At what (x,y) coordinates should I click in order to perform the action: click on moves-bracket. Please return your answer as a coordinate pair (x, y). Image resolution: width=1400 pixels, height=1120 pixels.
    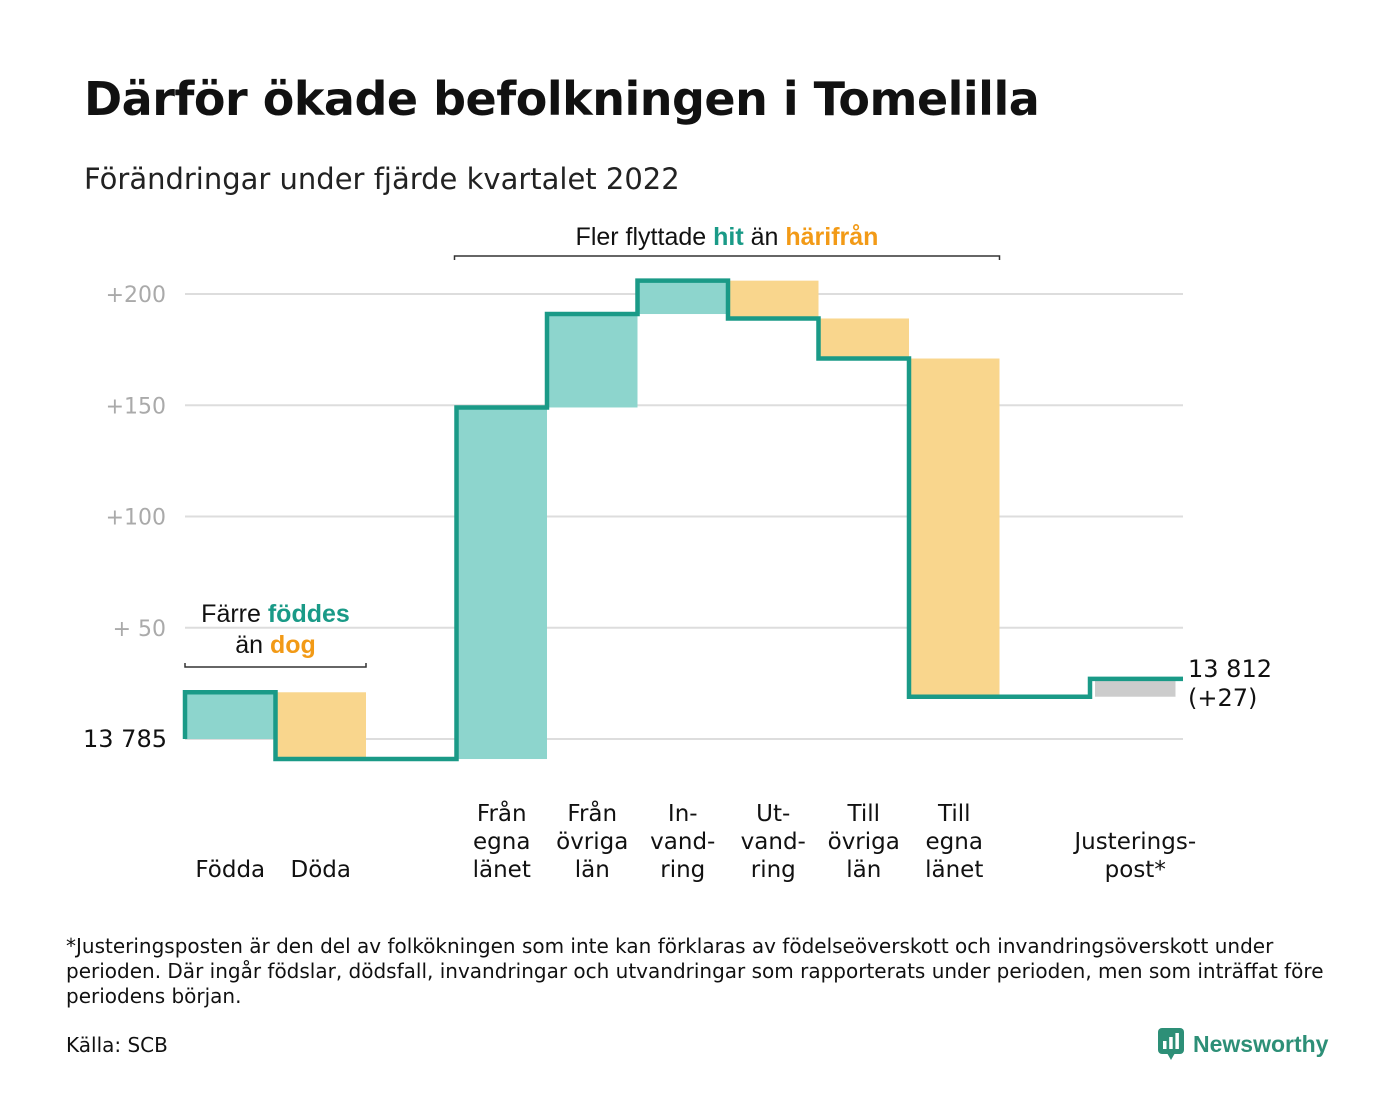
    Looking at the image, I should click on (727, 257).